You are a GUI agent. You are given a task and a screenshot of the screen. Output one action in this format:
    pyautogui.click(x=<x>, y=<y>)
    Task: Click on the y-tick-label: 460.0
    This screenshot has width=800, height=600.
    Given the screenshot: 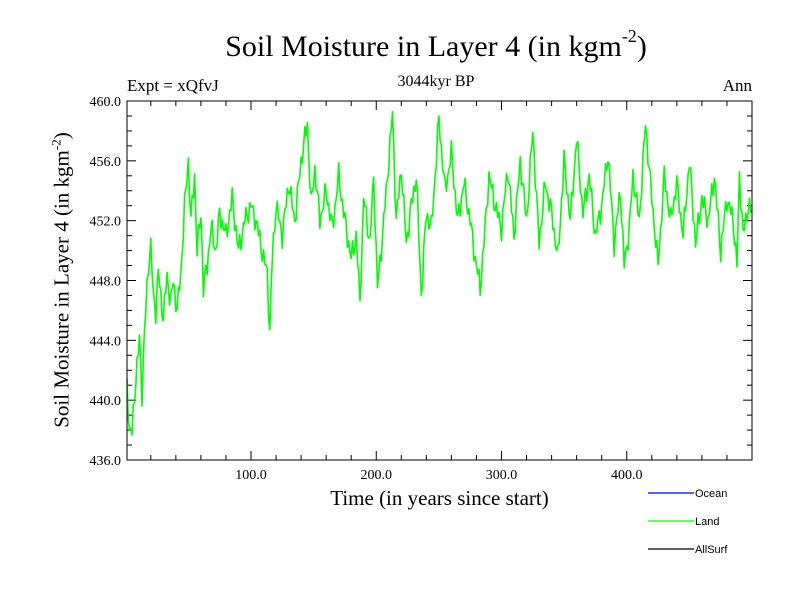 What is the action you would take?
    pyautogui.click(x=106, y=102)
    